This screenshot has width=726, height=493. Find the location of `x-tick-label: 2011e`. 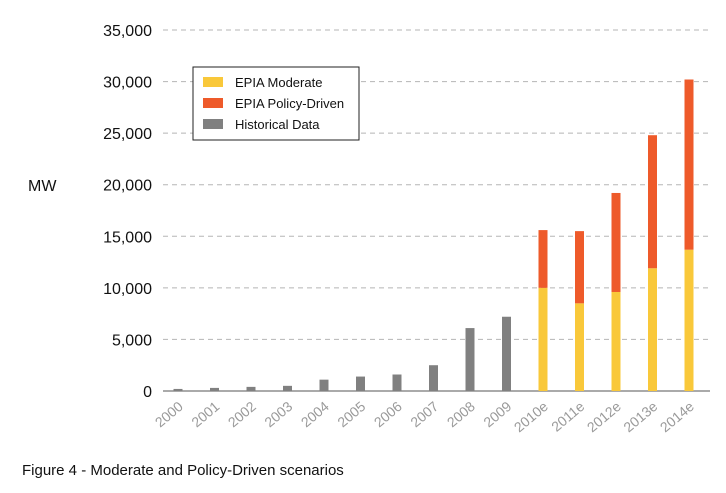

x-tick-label: 2011e is located at coordinates (567, 416).